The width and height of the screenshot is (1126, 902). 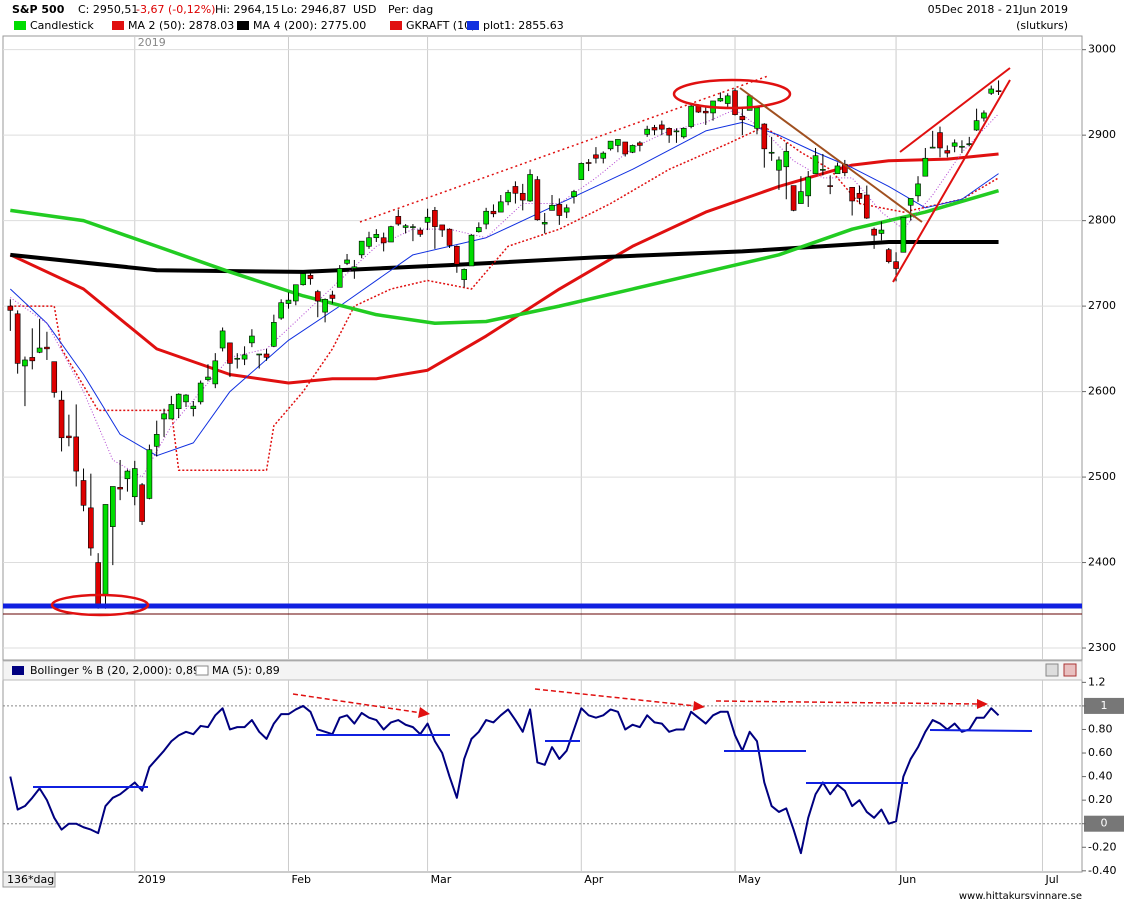 I want to click on y-tick-label: 2300, so click(x=1102, y=647).